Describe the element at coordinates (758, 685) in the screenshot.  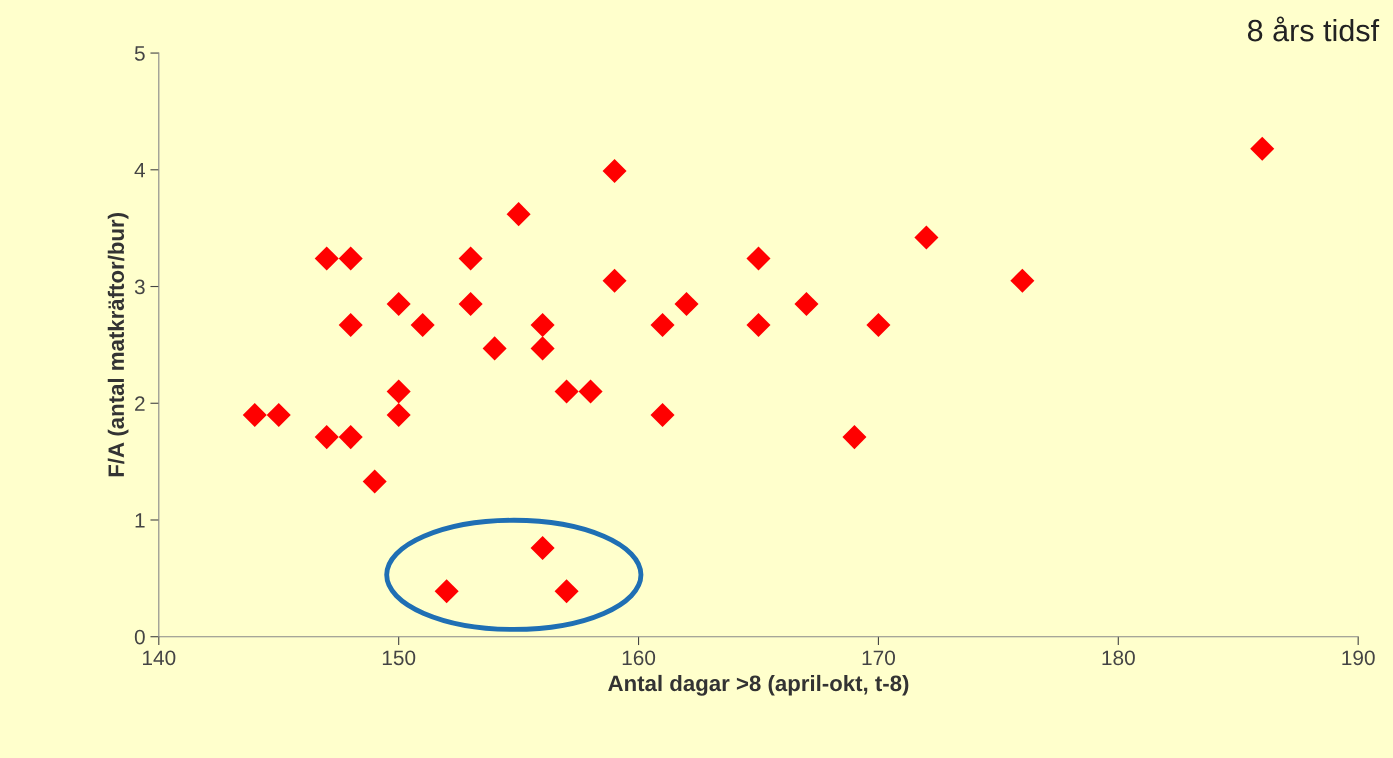
I see `x-axis-title: Antal dagar >8 (april-okt, t-8)` at that location.